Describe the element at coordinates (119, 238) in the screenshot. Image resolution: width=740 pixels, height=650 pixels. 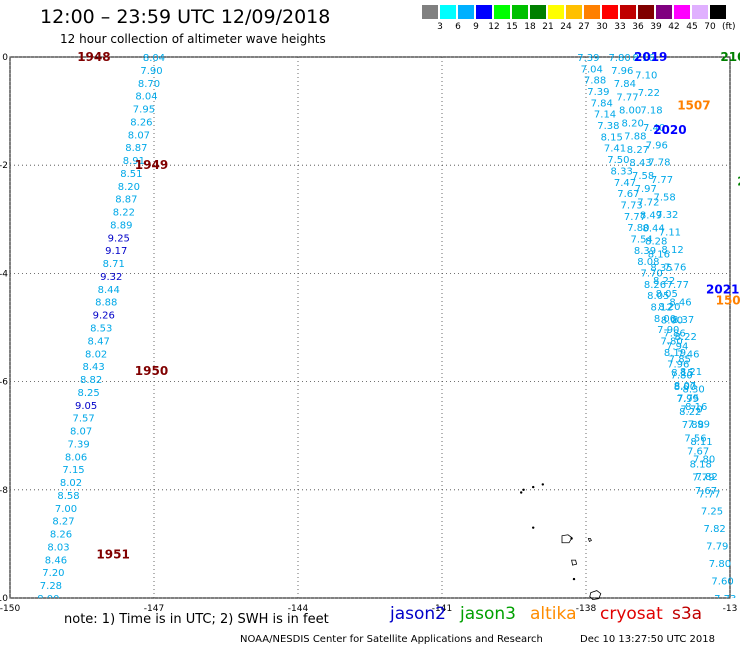
I see `swh-value-label: 9.25` at that location.